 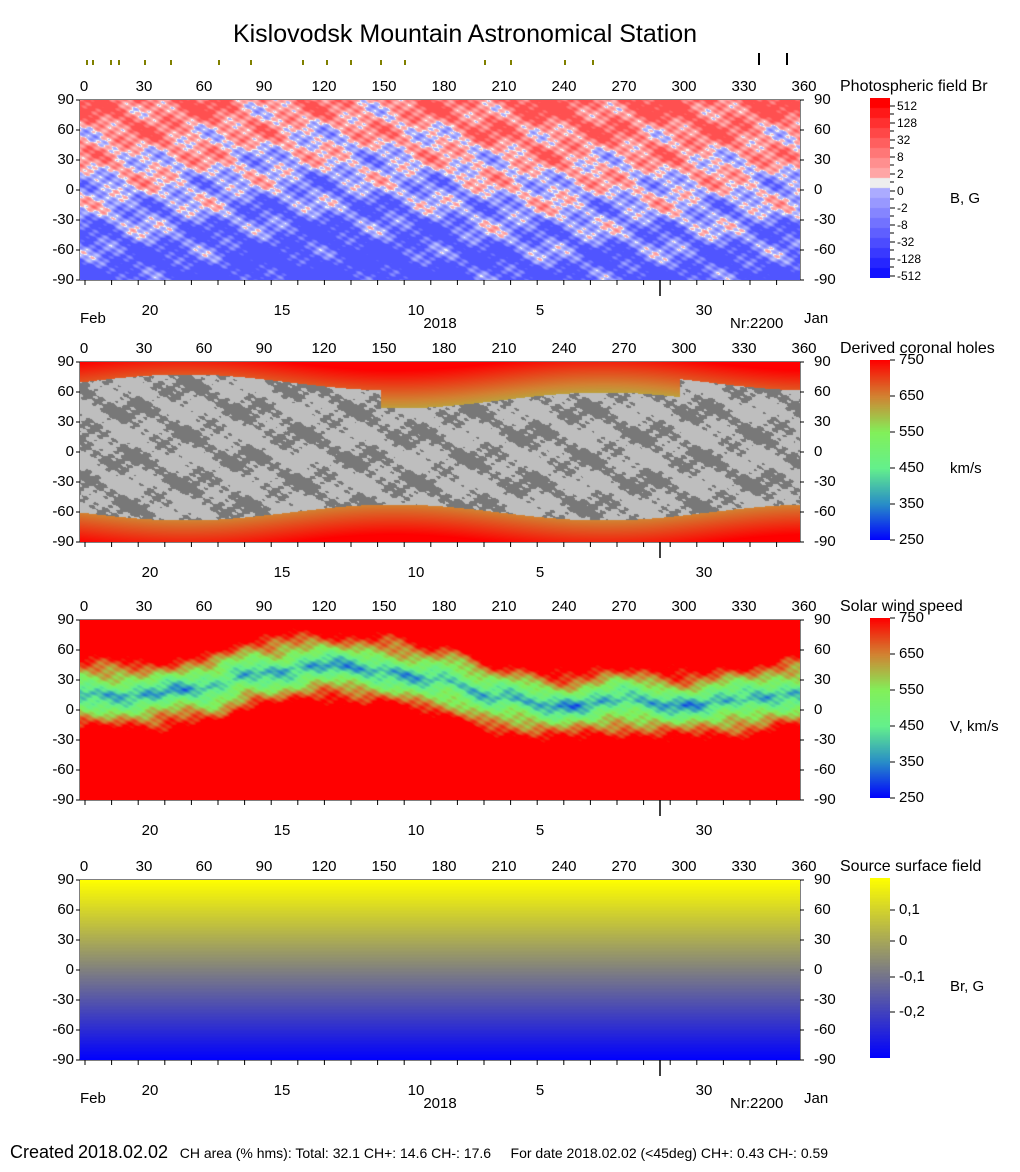 What do you see at coordinates (880, 188) in the screenshot?
I see `photospheric-field-colorbar` at bounding box center [880, 188].